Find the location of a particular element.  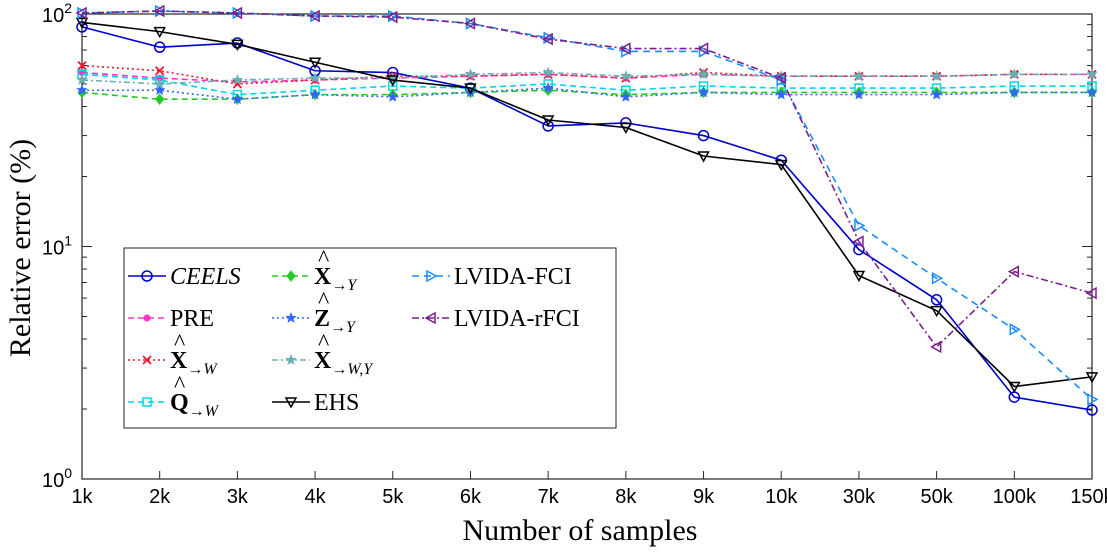

legend-label: X→W,Y is located at coordinates (344, 363).